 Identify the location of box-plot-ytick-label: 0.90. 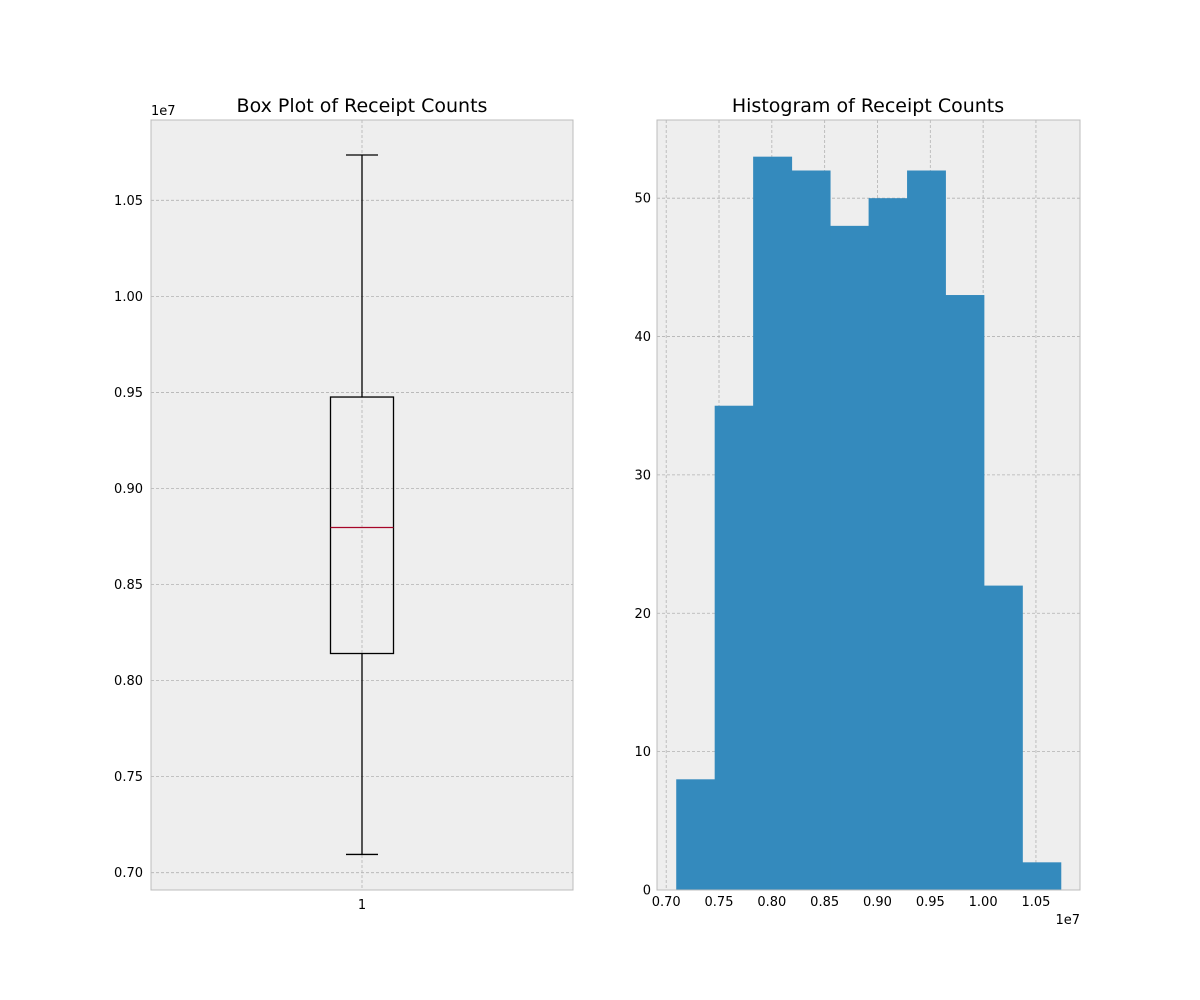
(128, 489).